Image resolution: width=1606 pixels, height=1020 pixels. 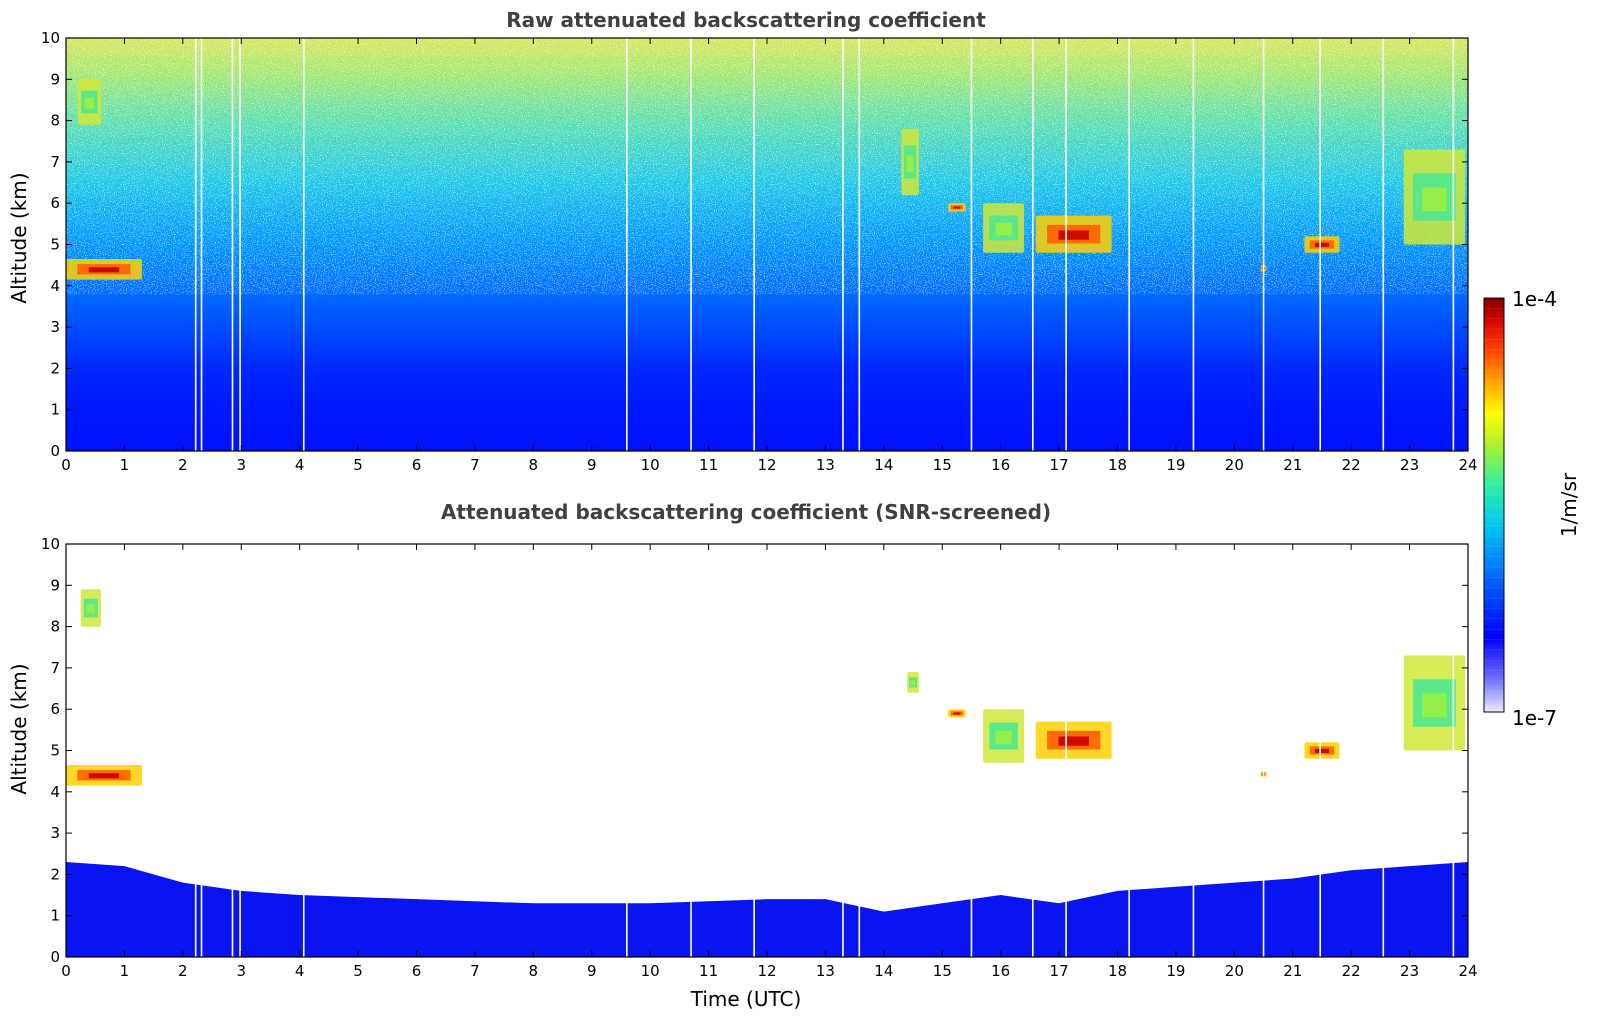 What do you see at coordinates (1494, 499) in the screenshot?
I see `colorbar-steps` at bounding box center [1494, 499].